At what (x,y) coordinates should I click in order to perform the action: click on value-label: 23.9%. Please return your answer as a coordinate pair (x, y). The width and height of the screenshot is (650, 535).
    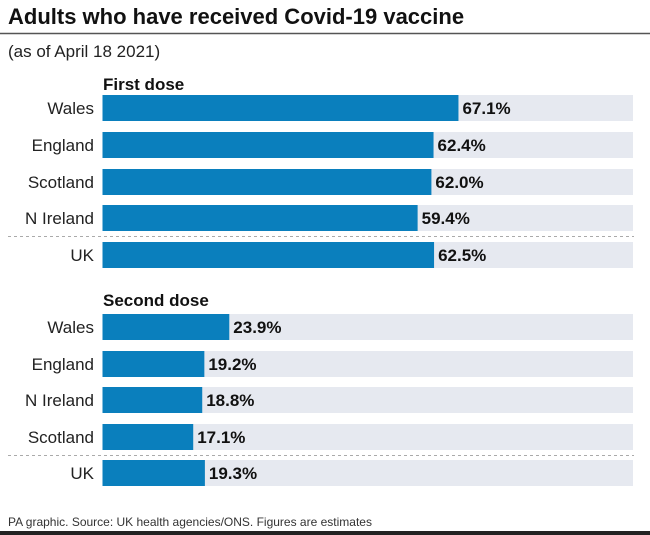
    Looking at the image, I should click on (257, 327).